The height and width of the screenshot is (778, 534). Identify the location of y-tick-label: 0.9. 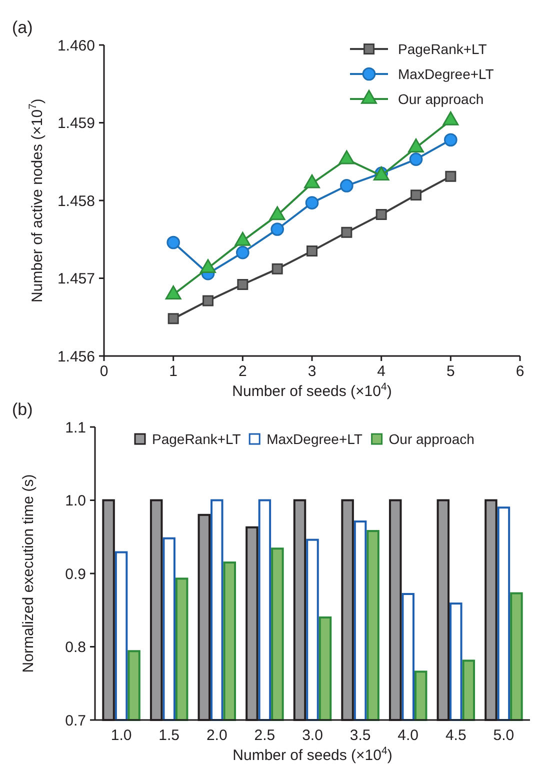
(75, 574).